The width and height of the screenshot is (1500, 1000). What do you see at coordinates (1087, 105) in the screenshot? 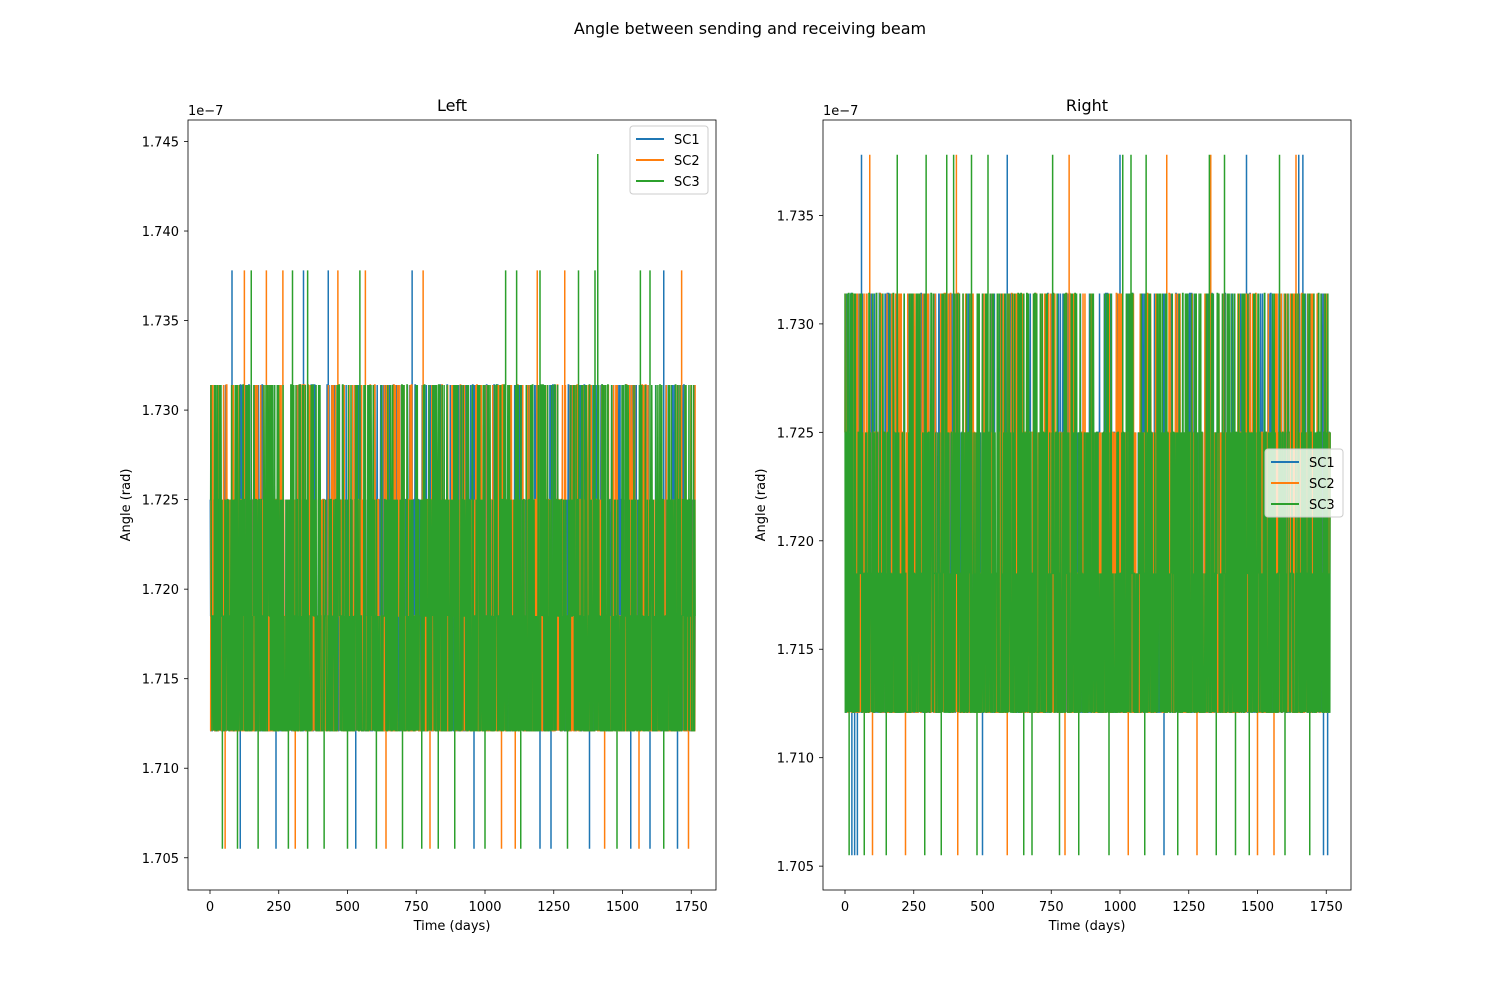
I see `subplot-title: Right` at bounding box center [1087, 105].